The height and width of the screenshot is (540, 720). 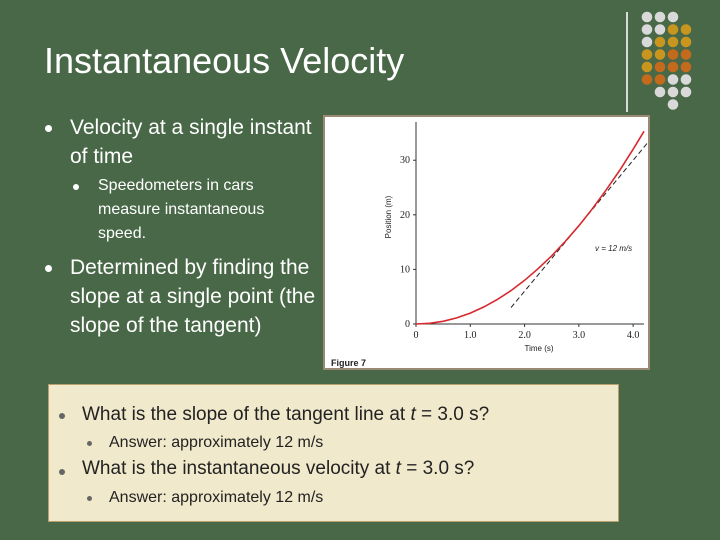 What do you see at coordinates (216, 497) in the screenshot?
I see `answer-2: Answer: approximately 12 m/s` at bounding box center [216, 497].